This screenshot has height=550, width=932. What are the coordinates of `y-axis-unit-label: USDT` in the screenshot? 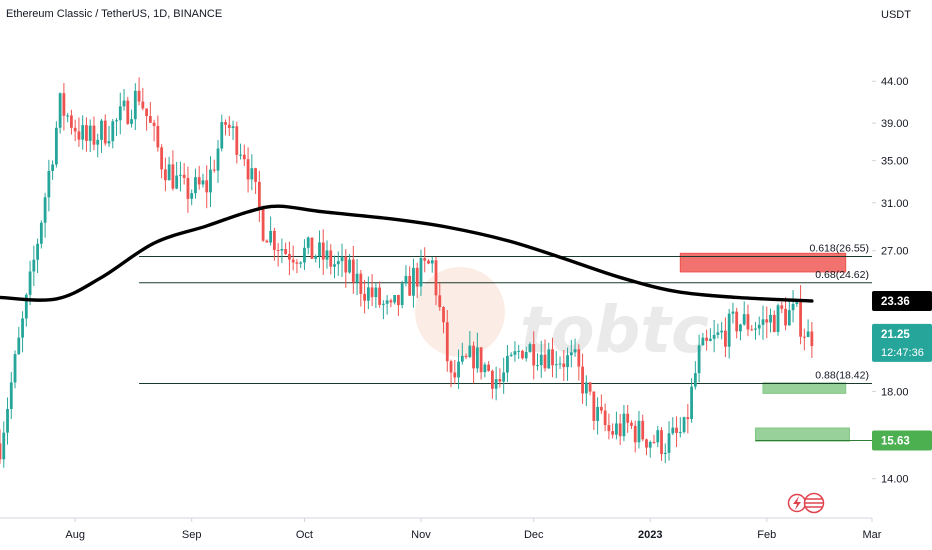 It's located at (896, 15).